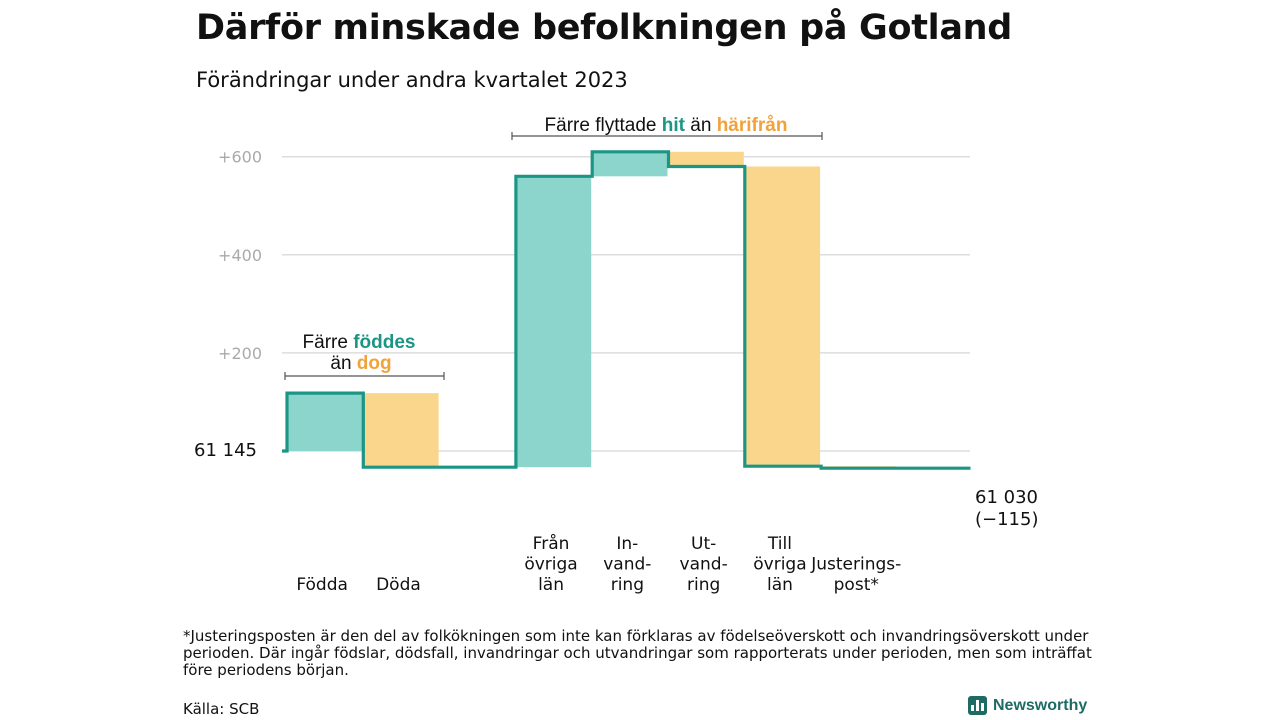 This screenshot has height=720, width=1280. What do you see at coordinates (340, 363) in the screenshot?
I see `deaths-annotation-prefix: än` at bounding box center [340, 363].